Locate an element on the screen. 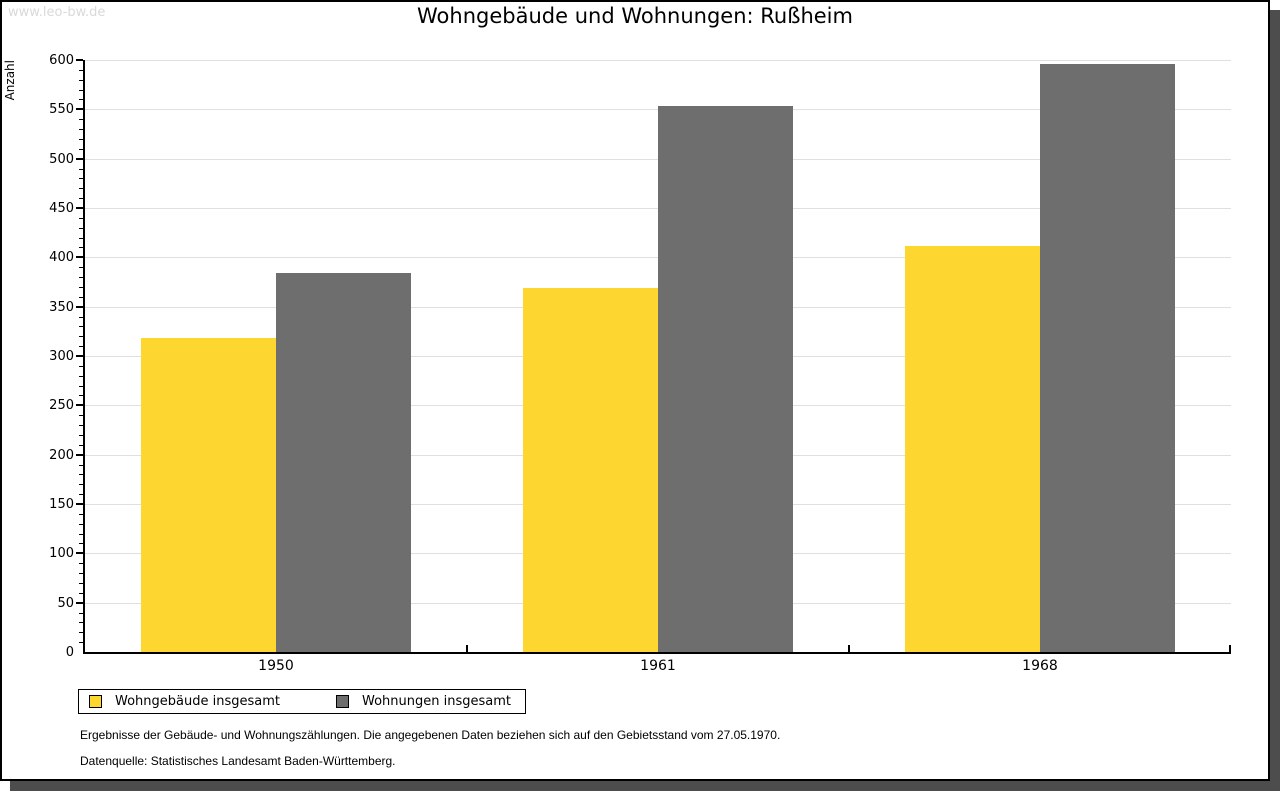 This screenshot has width=1280, height=791. y-tick-label-0: 0 is located at coordinates (69, 652).